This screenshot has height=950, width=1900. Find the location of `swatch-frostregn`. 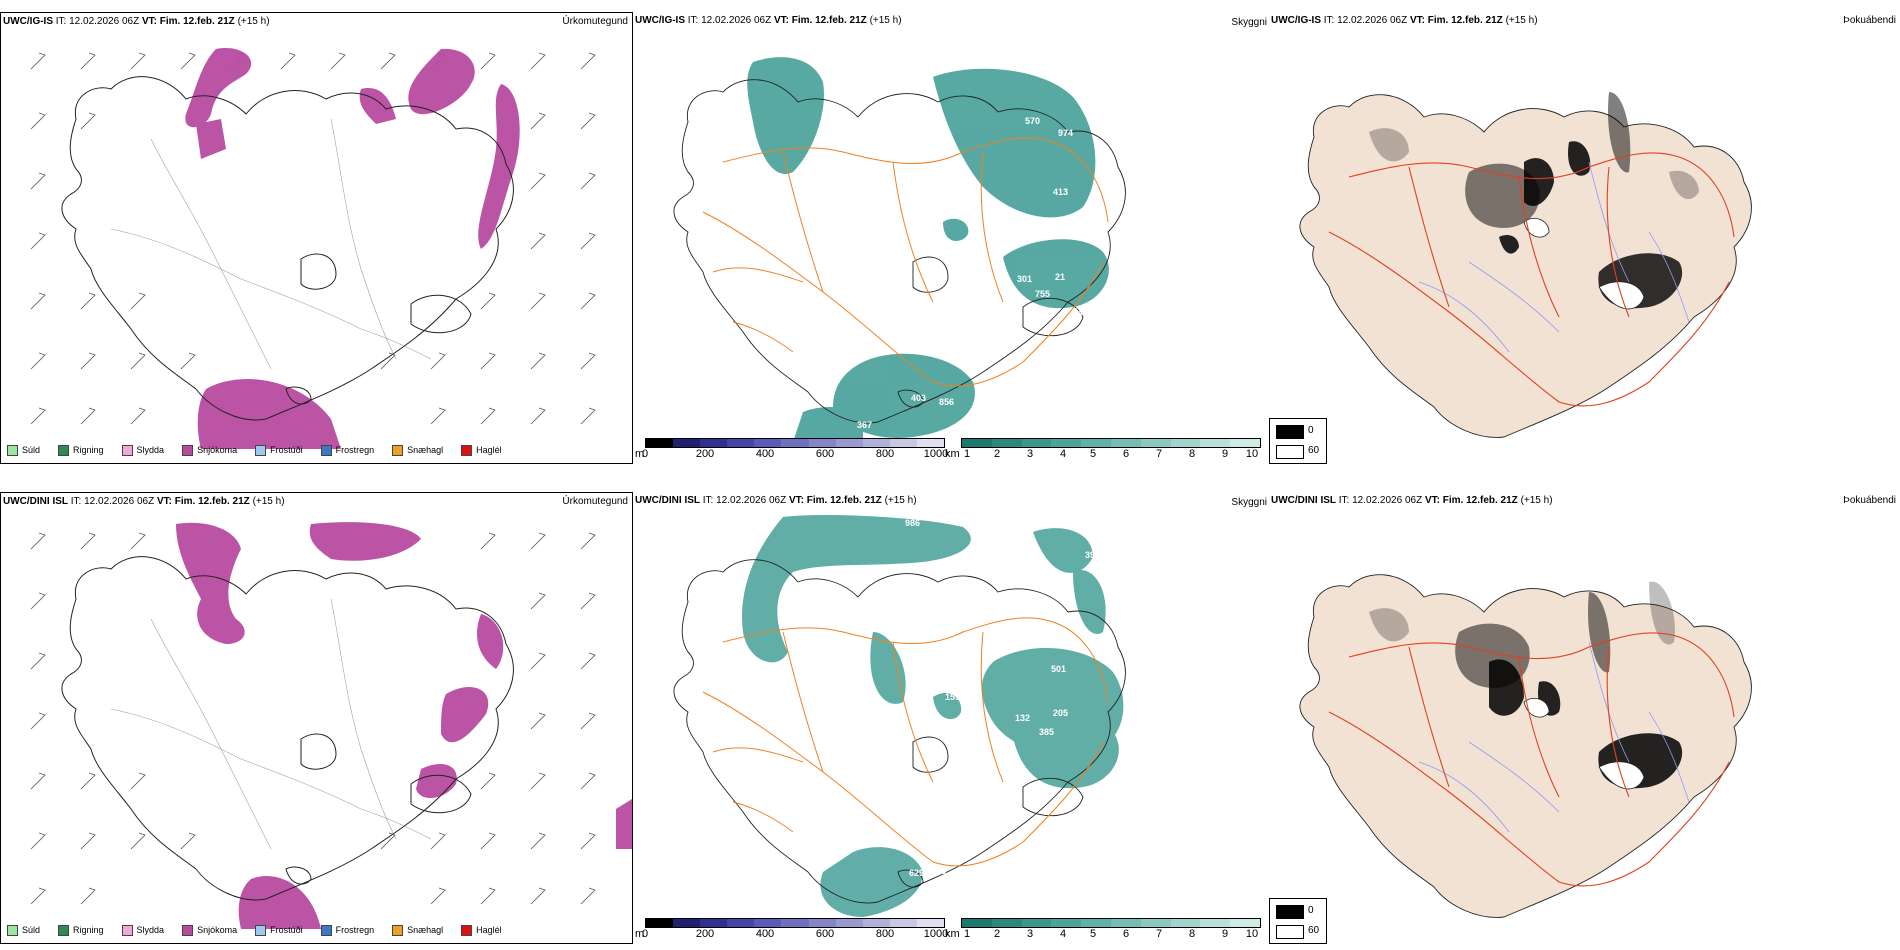

swatch-frostregn is located at coordinates (326, 930).